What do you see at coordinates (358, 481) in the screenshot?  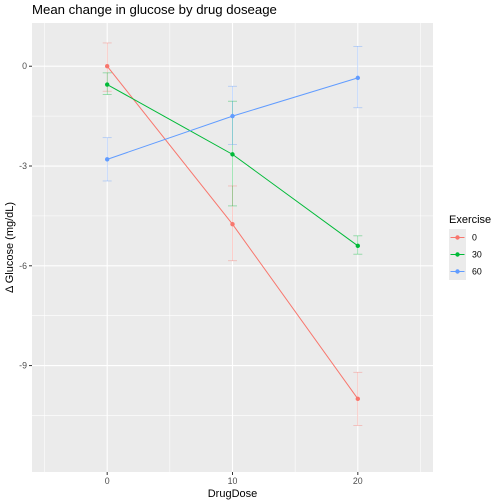 I see `x-tick-label: 20` at bounding box center [358, 481].